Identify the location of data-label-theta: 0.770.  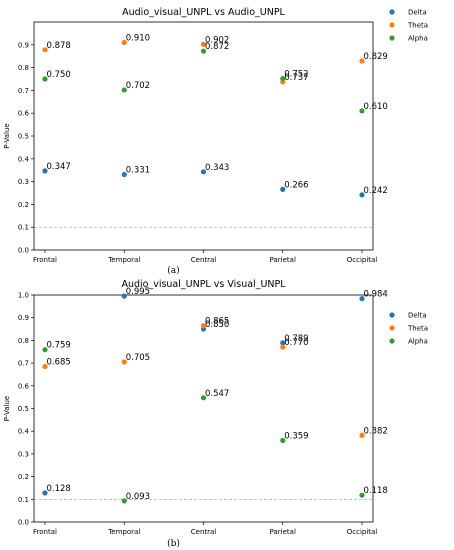
(296, 343).